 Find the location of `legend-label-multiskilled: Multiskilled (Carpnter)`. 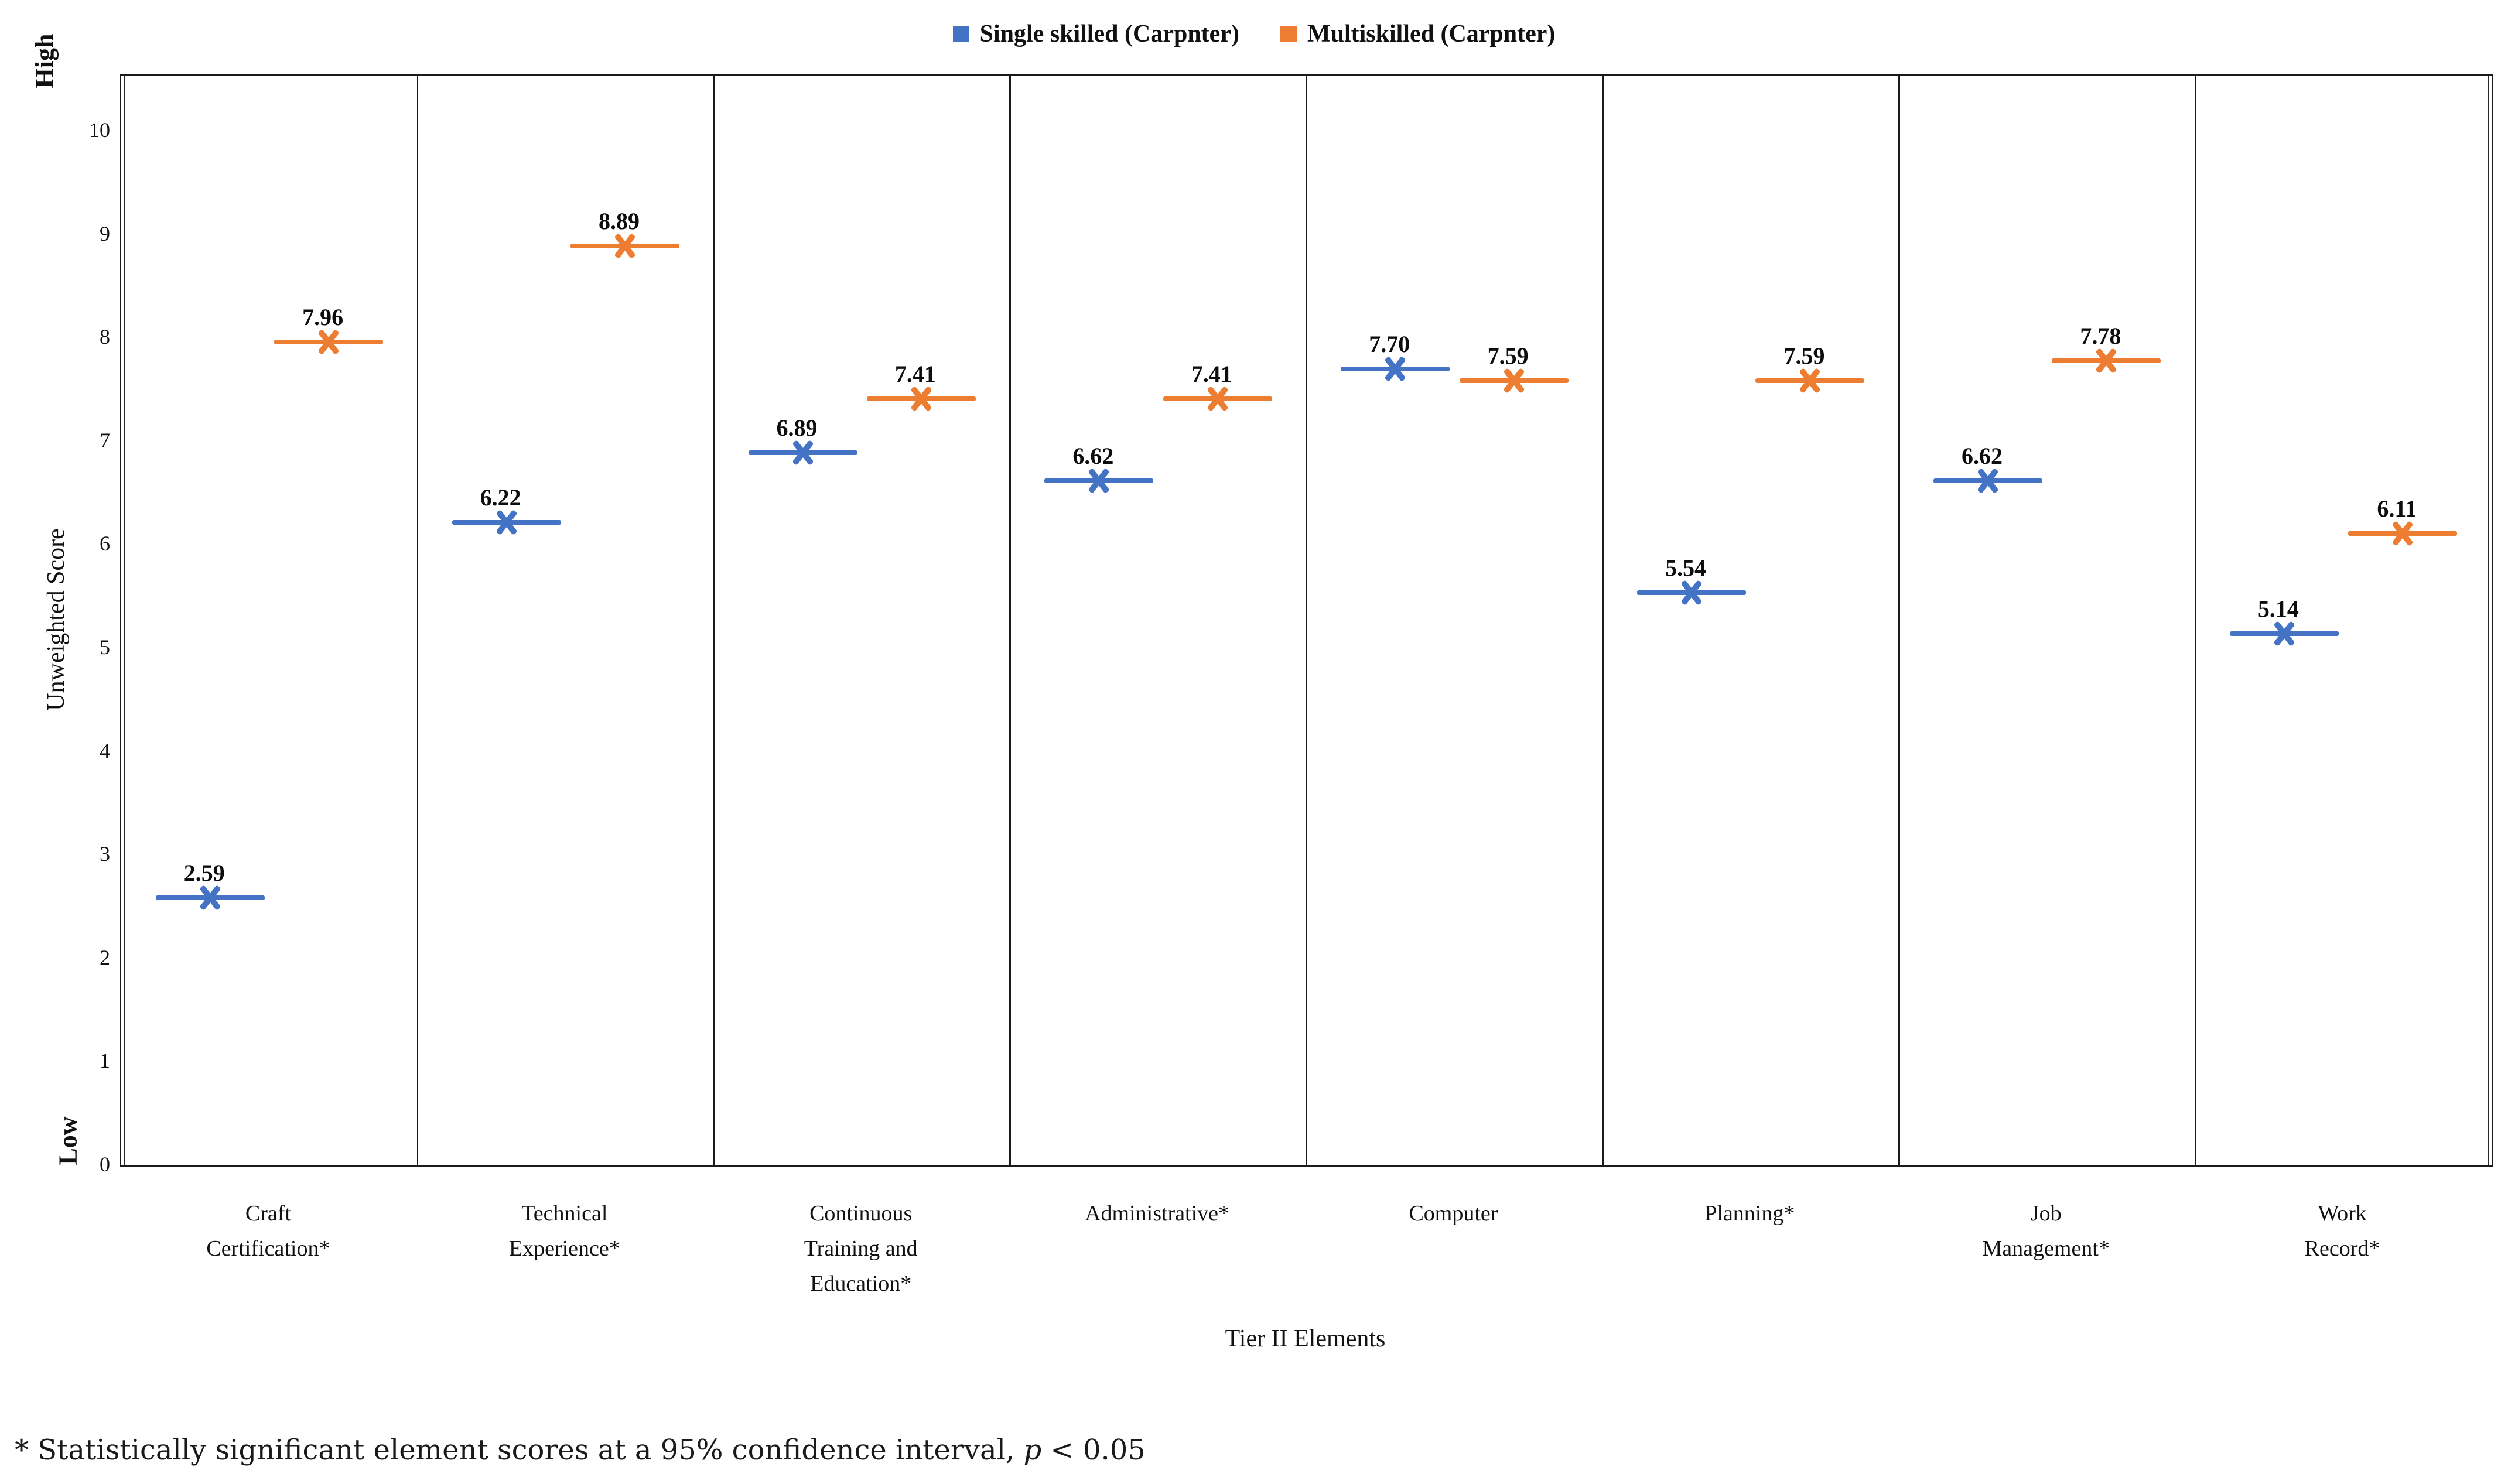

legend-label-multiskilled: Multiskilled (Carpnter) is located at coordinates (1431, 33).